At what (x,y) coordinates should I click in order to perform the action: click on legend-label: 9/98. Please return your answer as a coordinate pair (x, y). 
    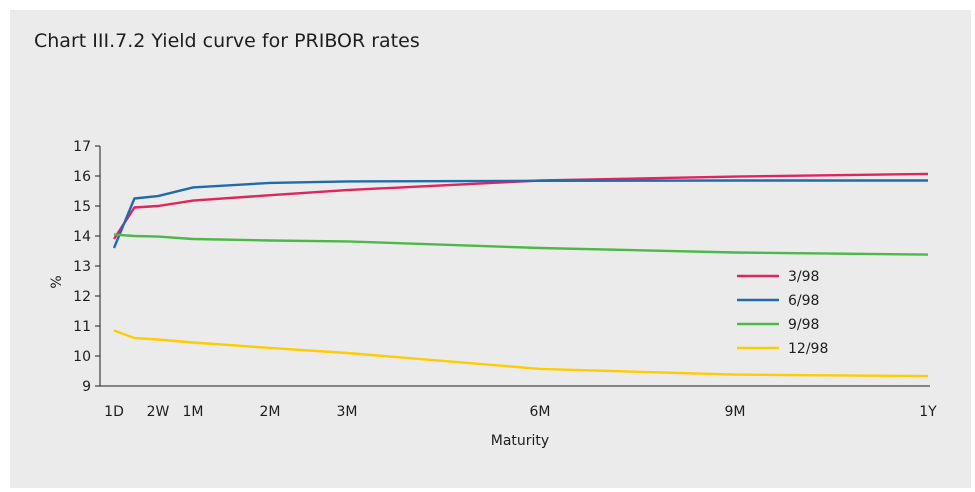
    Looking at the image, I should click on (803, 325).